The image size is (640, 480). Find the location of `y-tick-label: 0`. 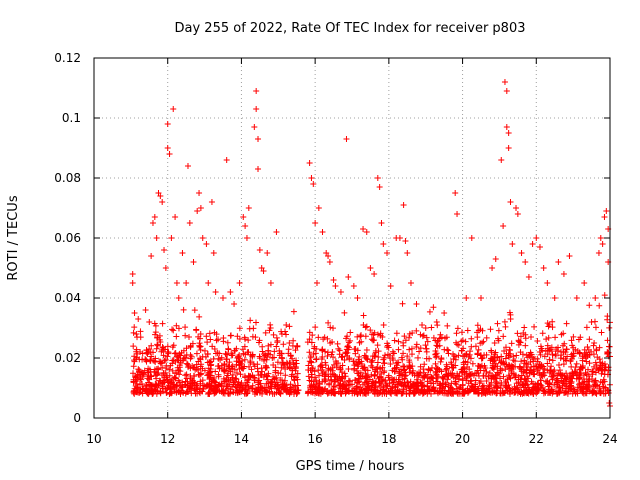

y-tick-label: 0 is located at coordinates (77, 418).